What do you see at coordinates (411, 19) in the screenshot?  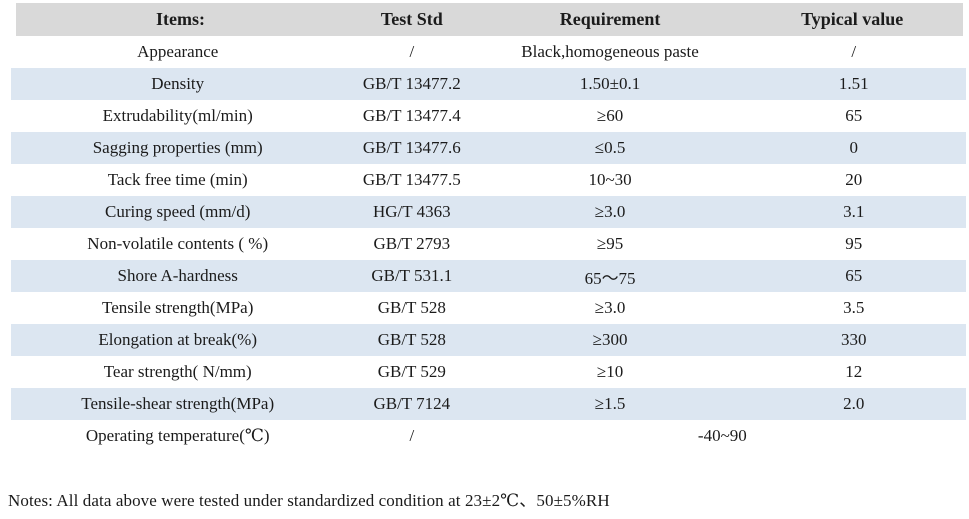 I see `column-header-test-std: Test Std` at bounding box center [411, 19].